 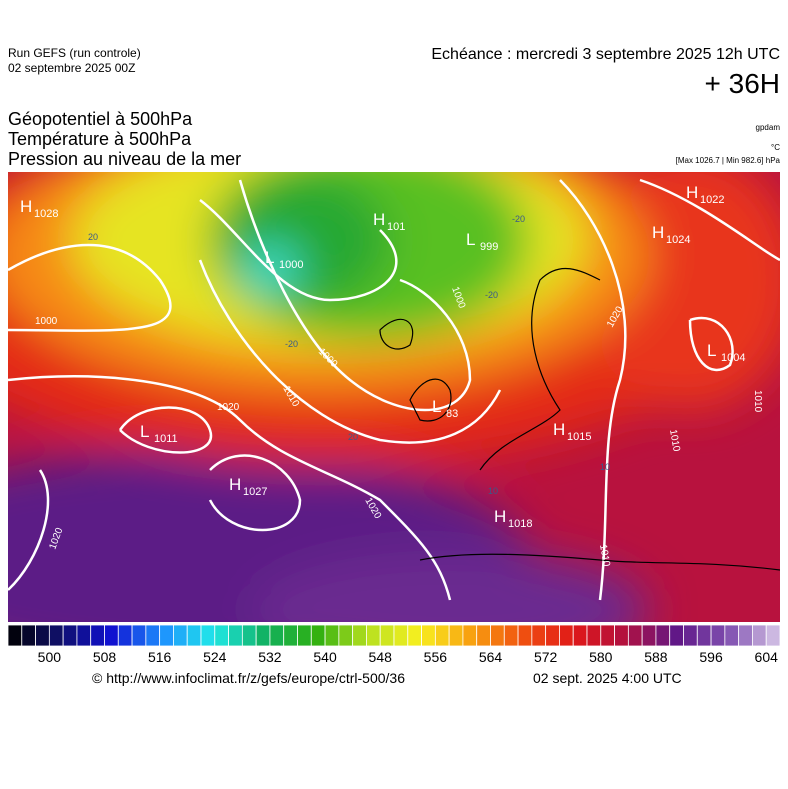 I want to click on colorbar-tick-label: 516, so click(x=160, y=657).